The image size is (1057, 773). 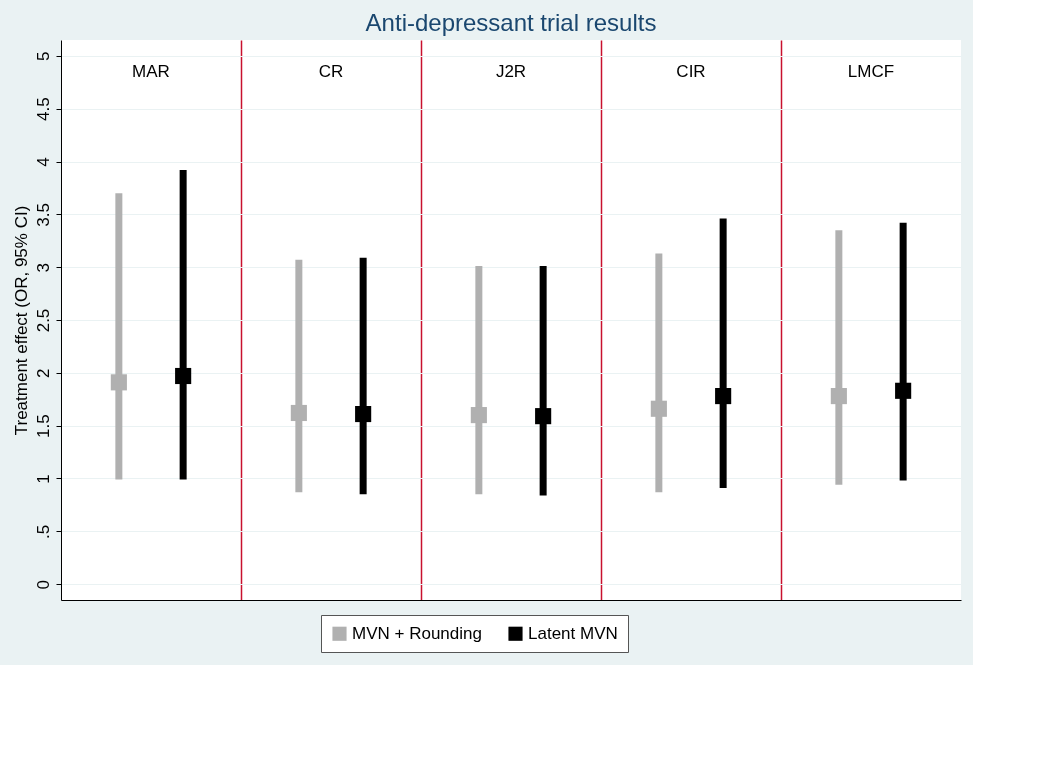 What do you see at coordinates (43, 479) in the screenshot?
I see `y-tick-label: 1` at bounding box center [43, 479].